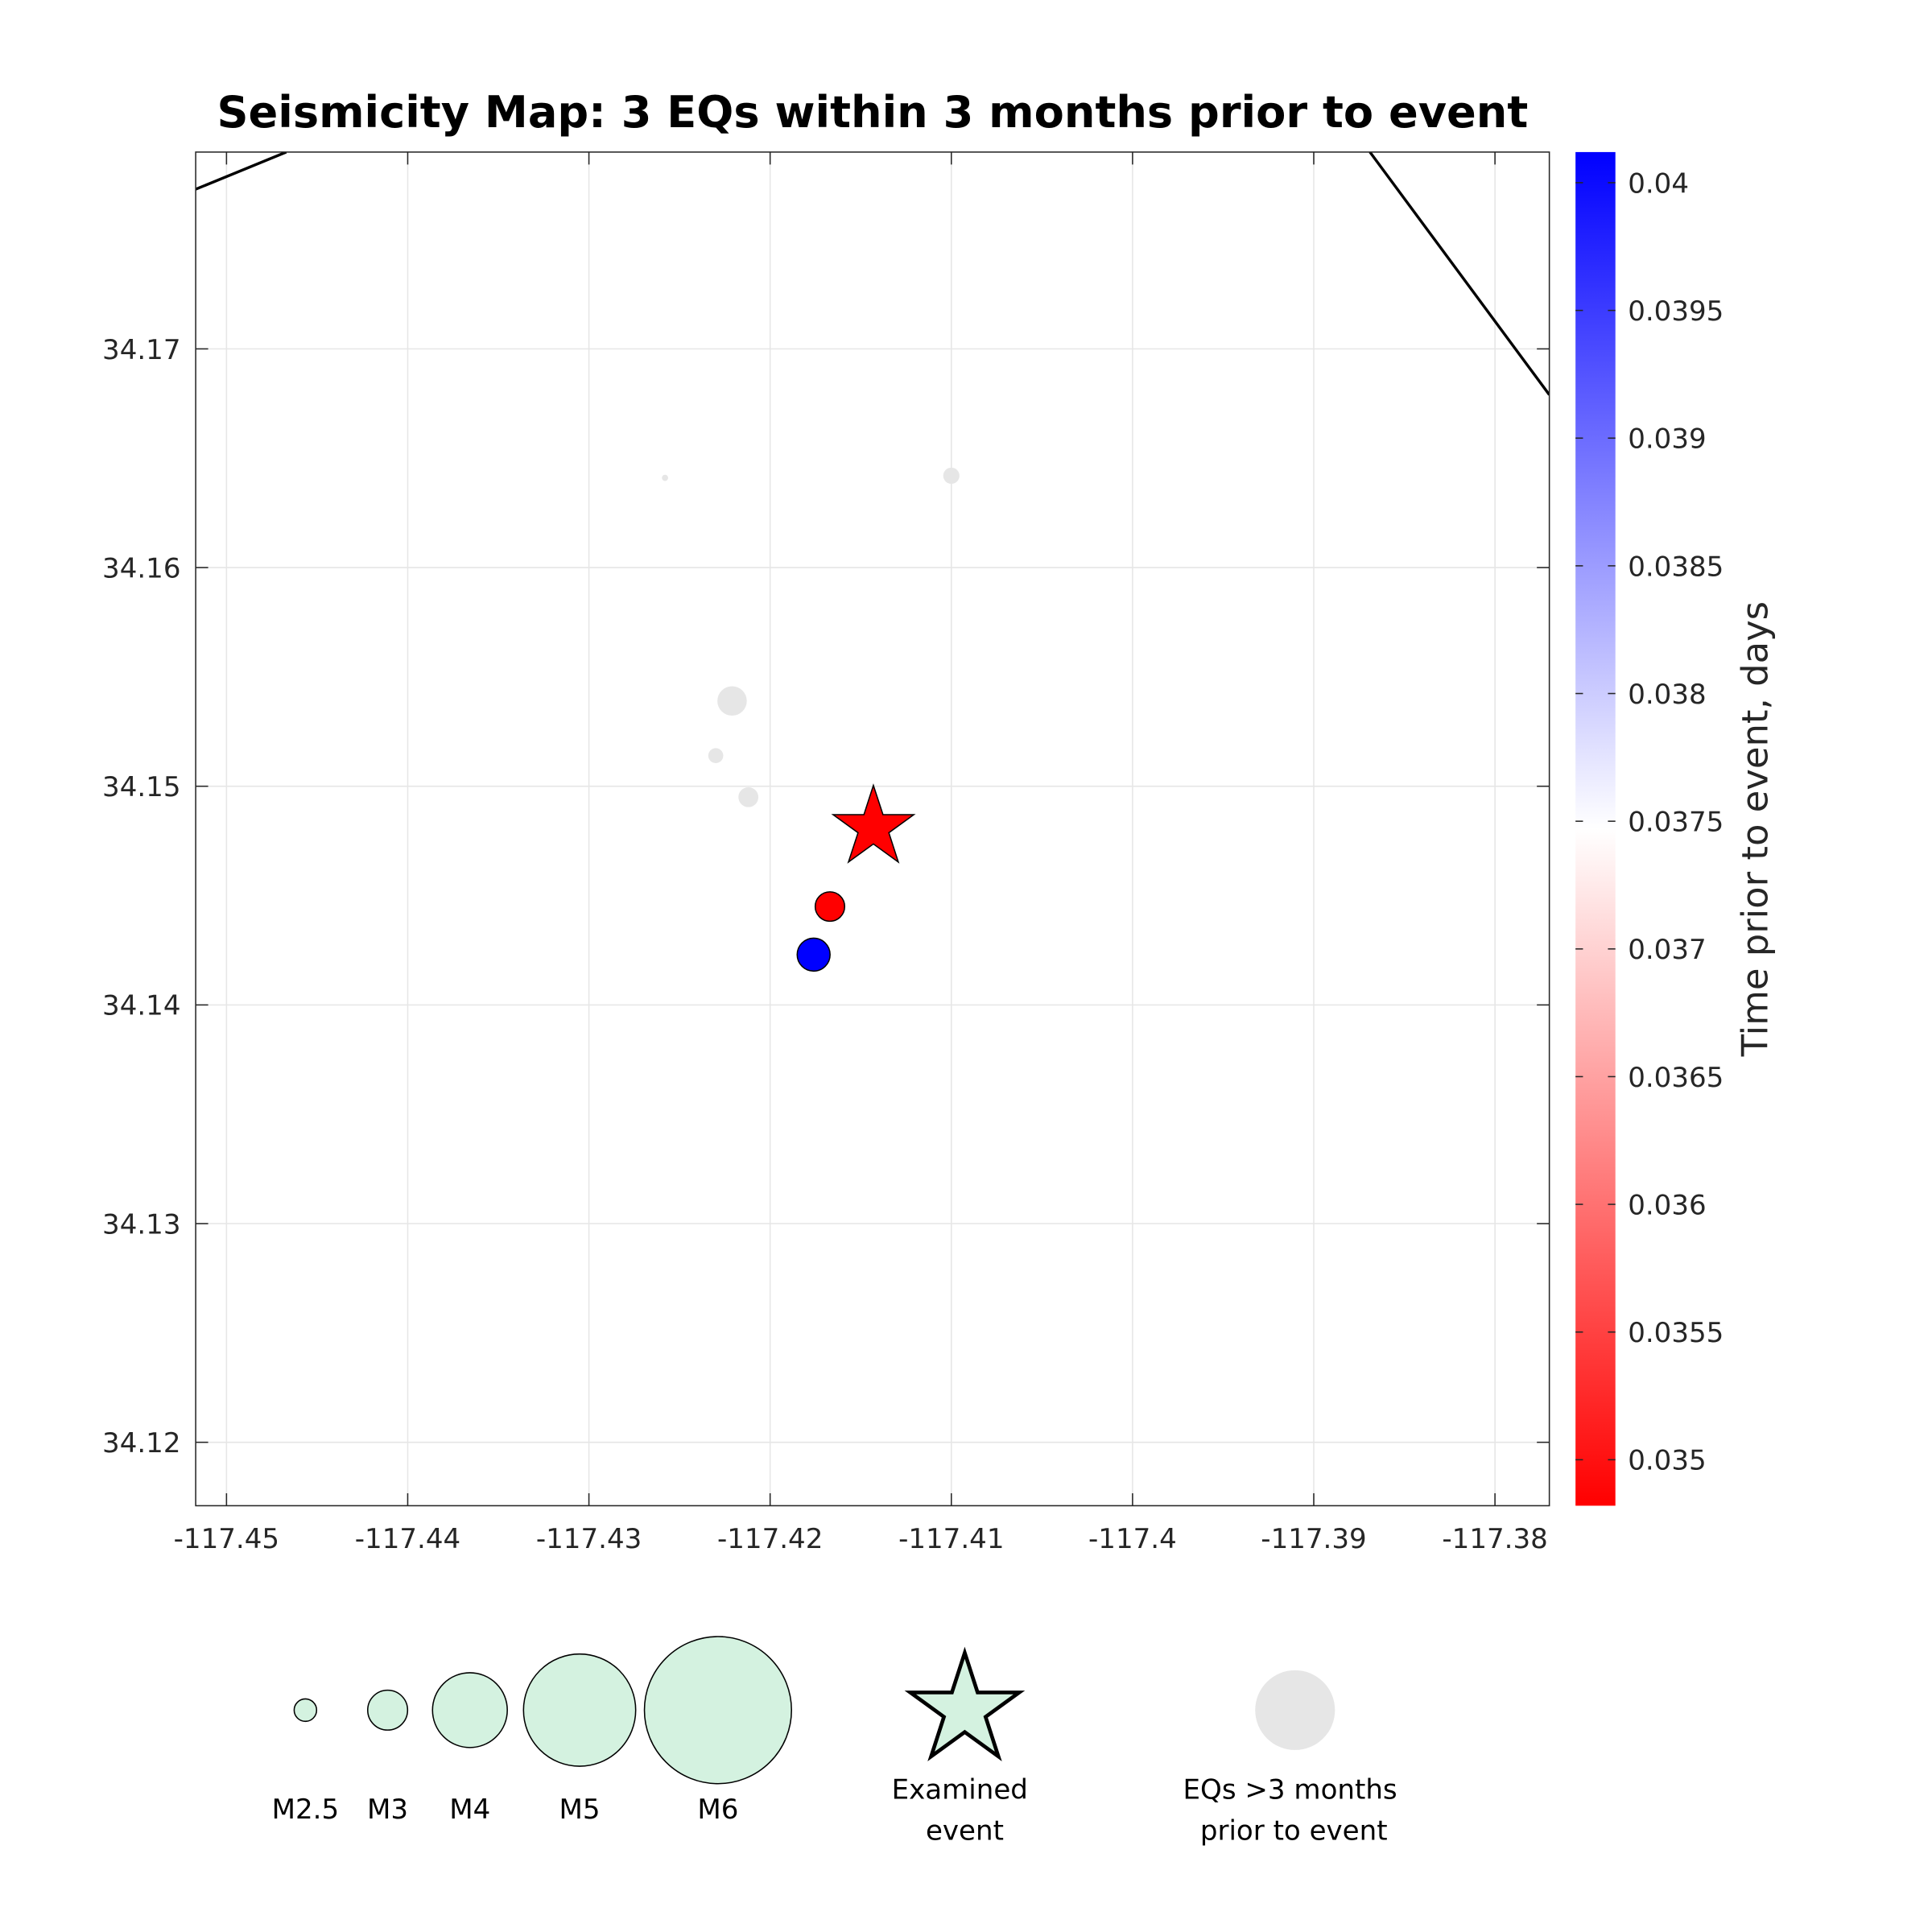 Image resolution: width=1932 pixels, height=1932 pixels. I want to click on legend-older-line2: prior to event, so click(1294, 1830).